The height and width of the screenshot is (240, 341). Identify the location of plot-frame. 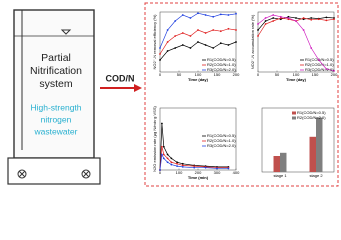
(298, 140).